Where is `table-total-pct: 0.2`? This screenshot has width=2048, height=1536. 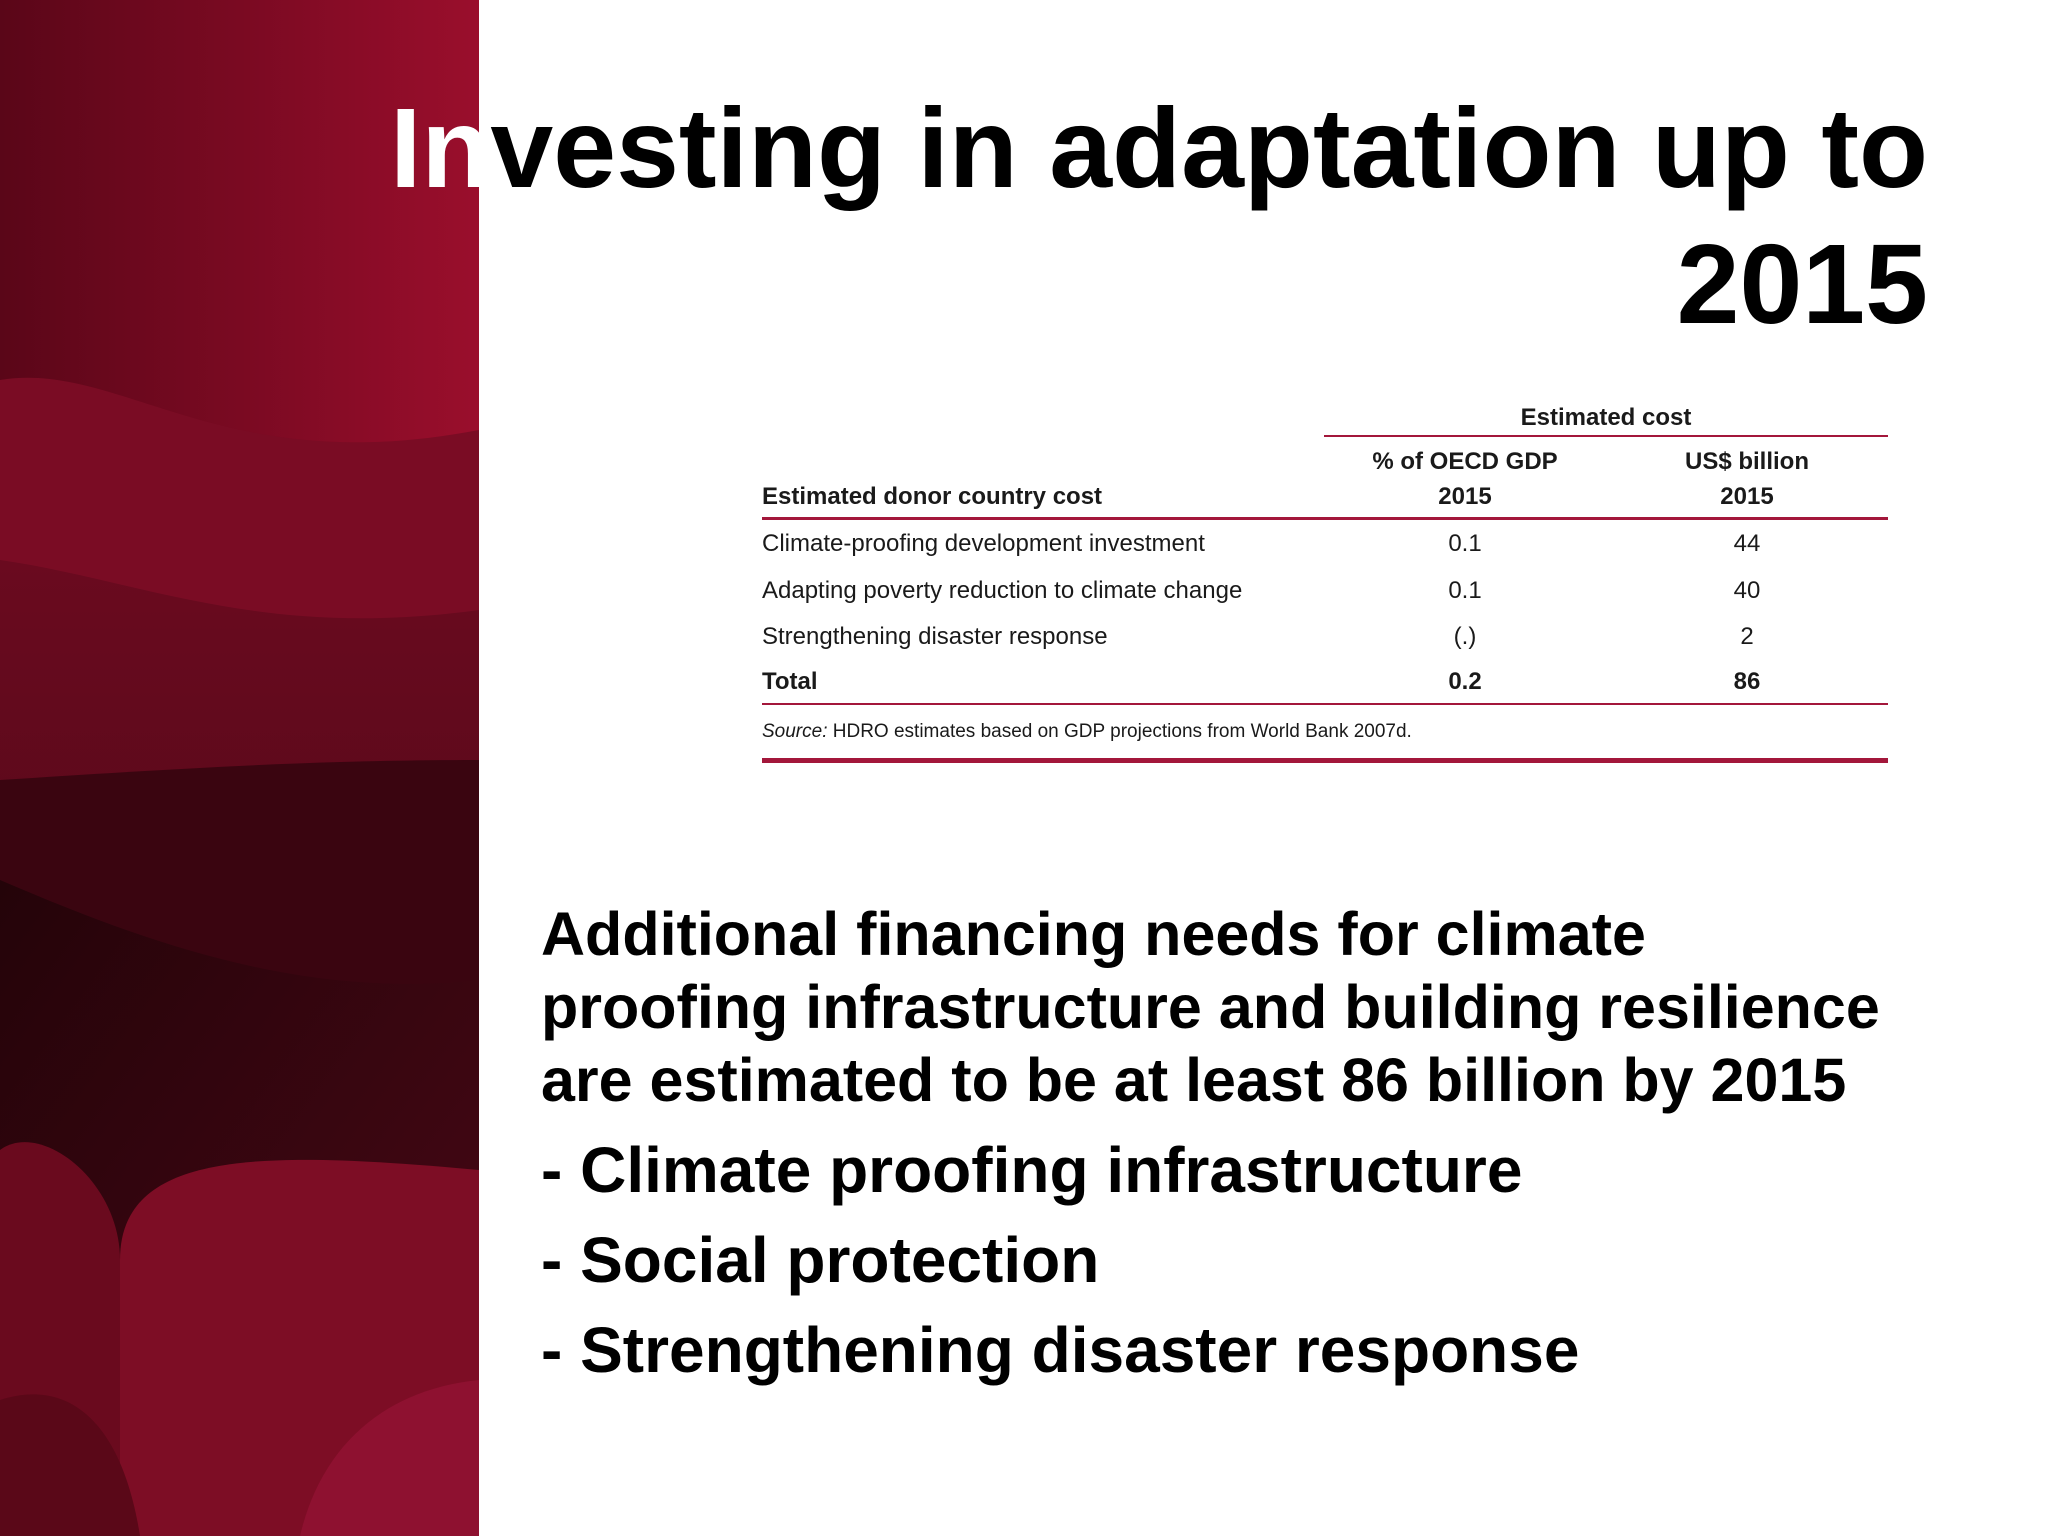
table-total-pct: 0.2 is located at coordinates (1465, 682).